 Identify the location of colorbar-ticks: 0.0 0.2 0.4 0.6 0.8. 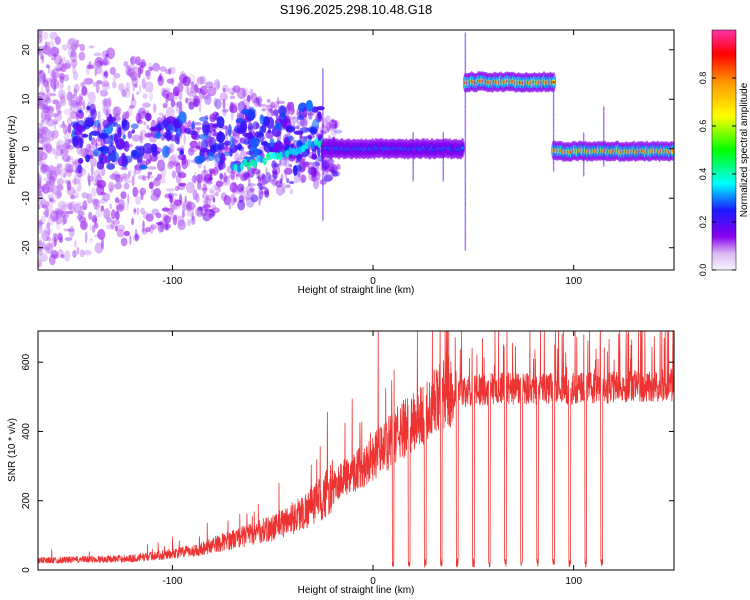
(717, 174).